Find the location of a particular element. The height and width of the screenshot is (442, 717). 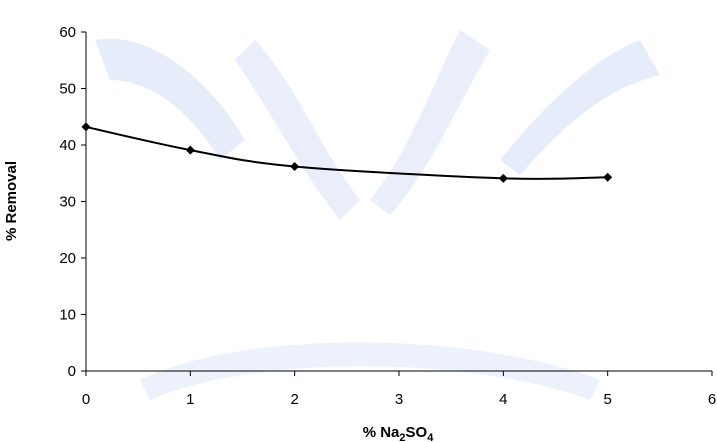

y-axis-title: % Removal is located at coordinates (11, 201).